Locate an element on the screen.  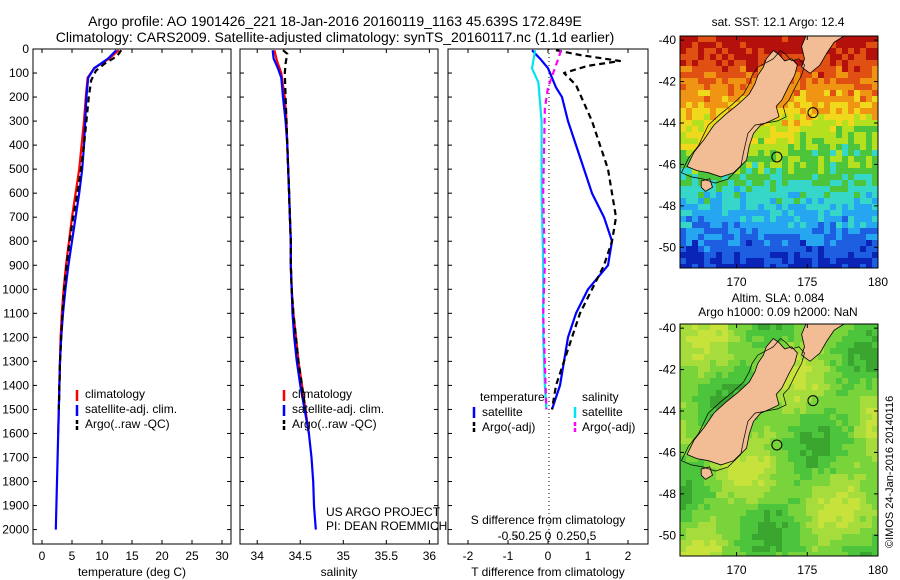
stewart-island-landmass is located at coordinates (706, 473).